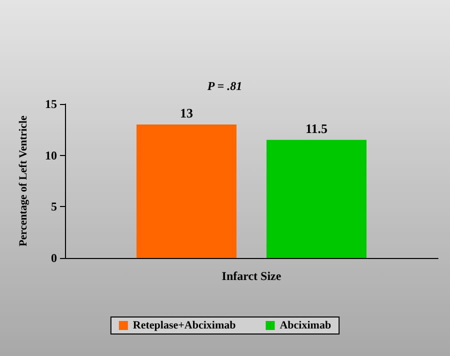 The height and width of the screenshot is (356, 450). I want to click on x-tick-label: Infarct Size, so click(252, 276).